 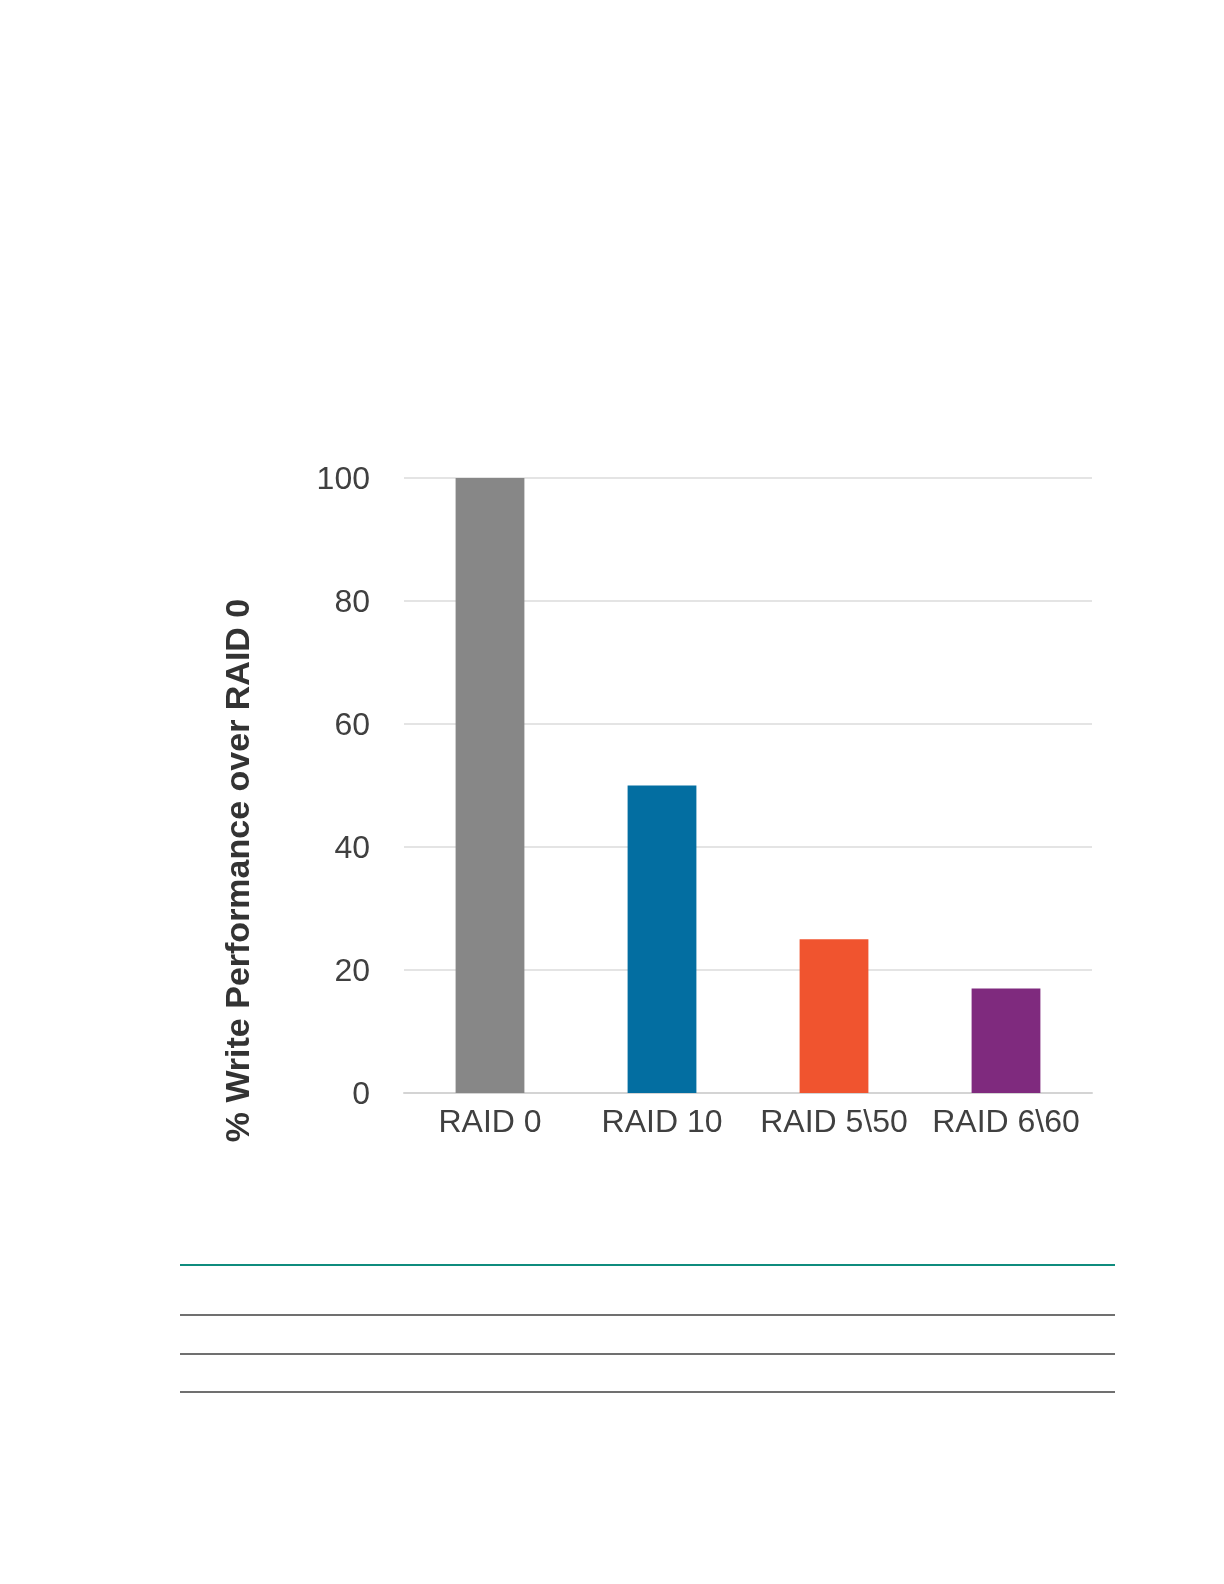 I want to click on x-tick-label: RAID 5\50, so click(x=834, y=1121).